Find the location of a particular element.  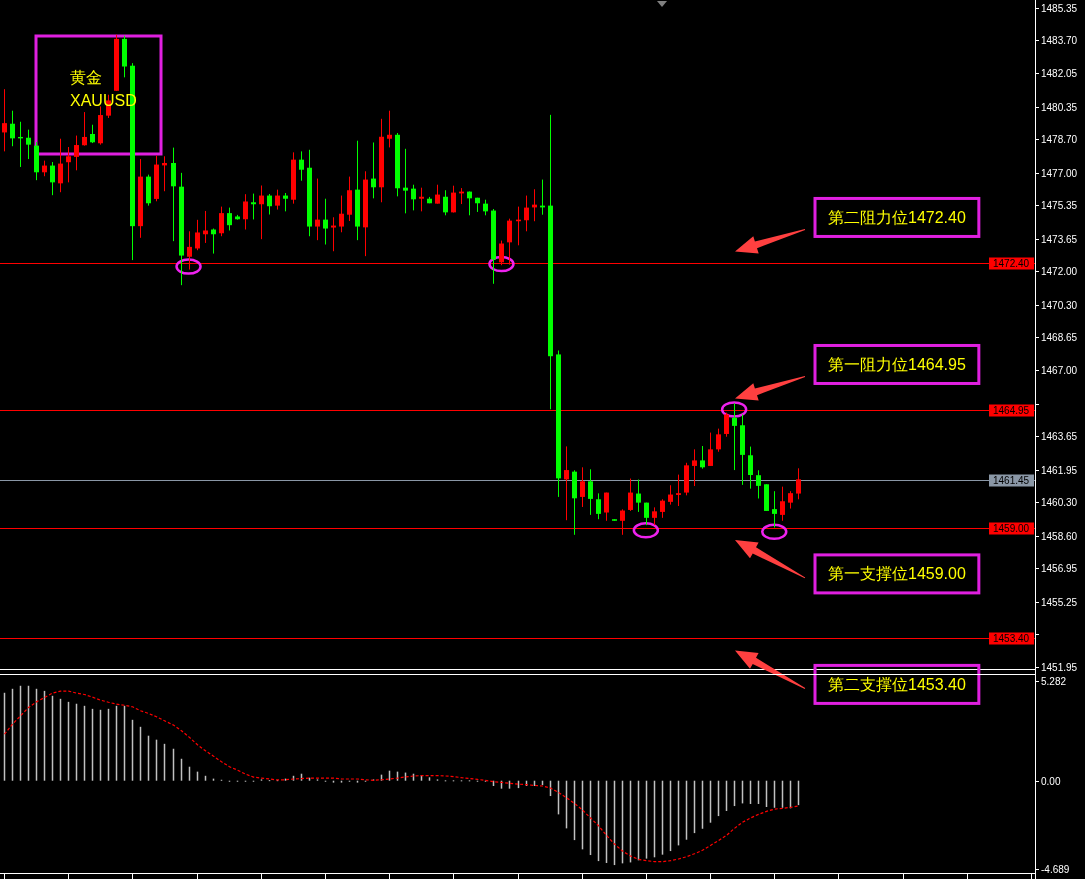

annotation: 第一阻力位1464.95 is located at coordinates (897, 364).